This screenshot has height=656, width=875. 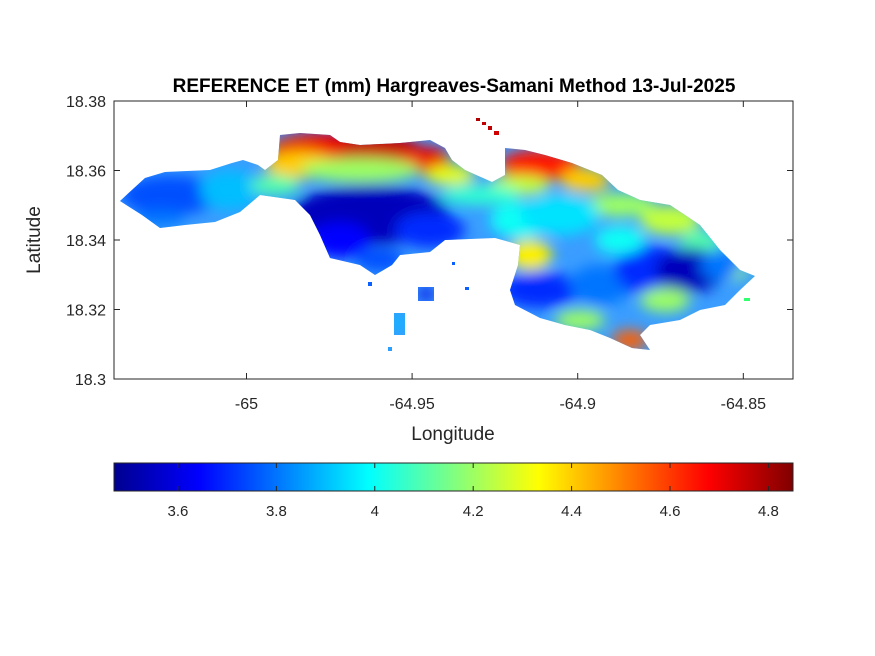 I want to click on colorbar-tick-label: 4.2, so click(x=473, y=511).